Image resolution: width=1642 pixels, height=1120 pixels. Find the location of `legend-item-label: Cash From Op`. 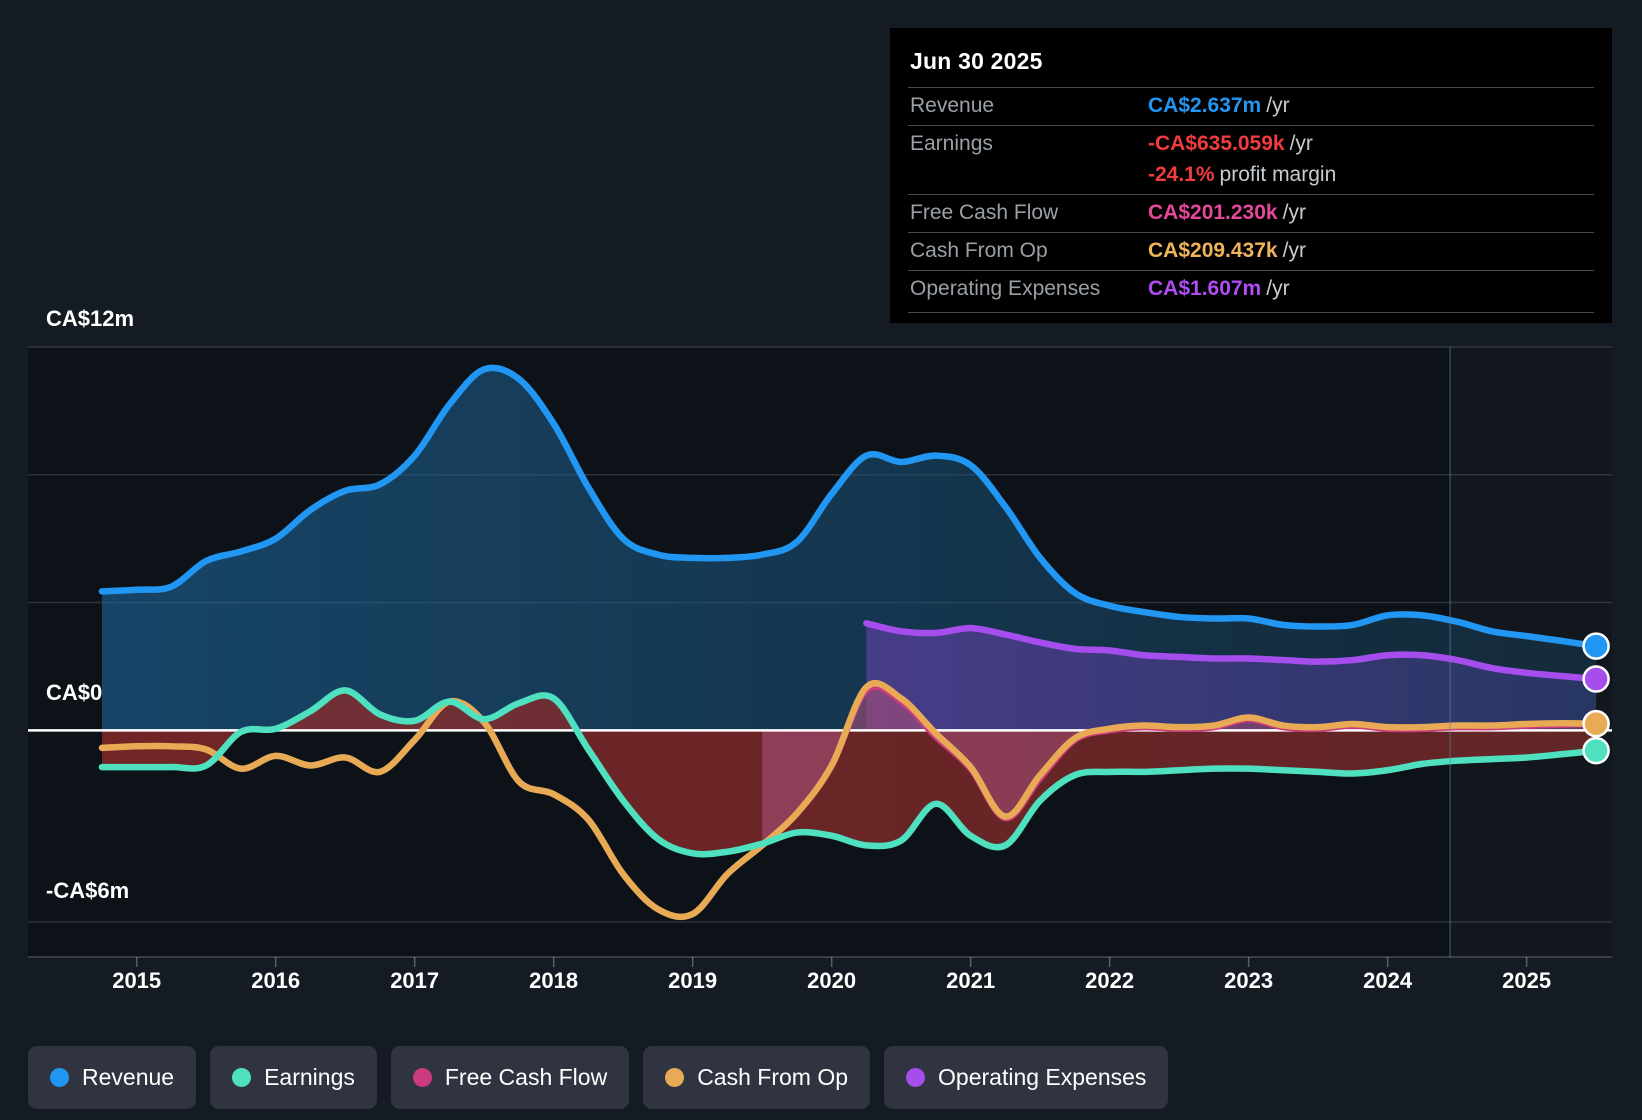

legend-item-label: Cash From Op is located at coordinates (773, 1077).